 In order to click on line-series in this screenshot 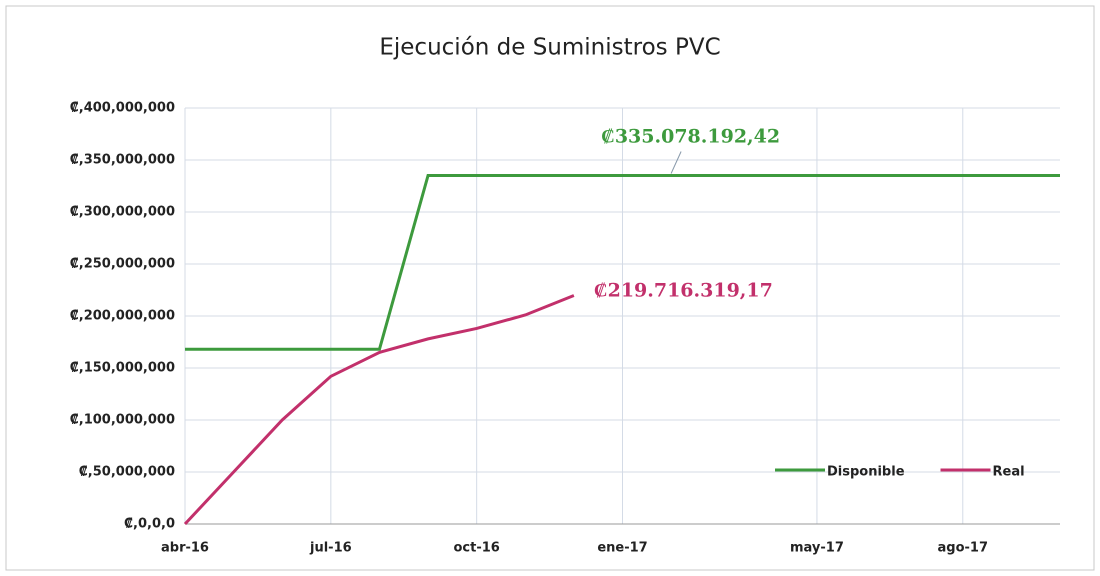, I will do `click(379, 410)`.